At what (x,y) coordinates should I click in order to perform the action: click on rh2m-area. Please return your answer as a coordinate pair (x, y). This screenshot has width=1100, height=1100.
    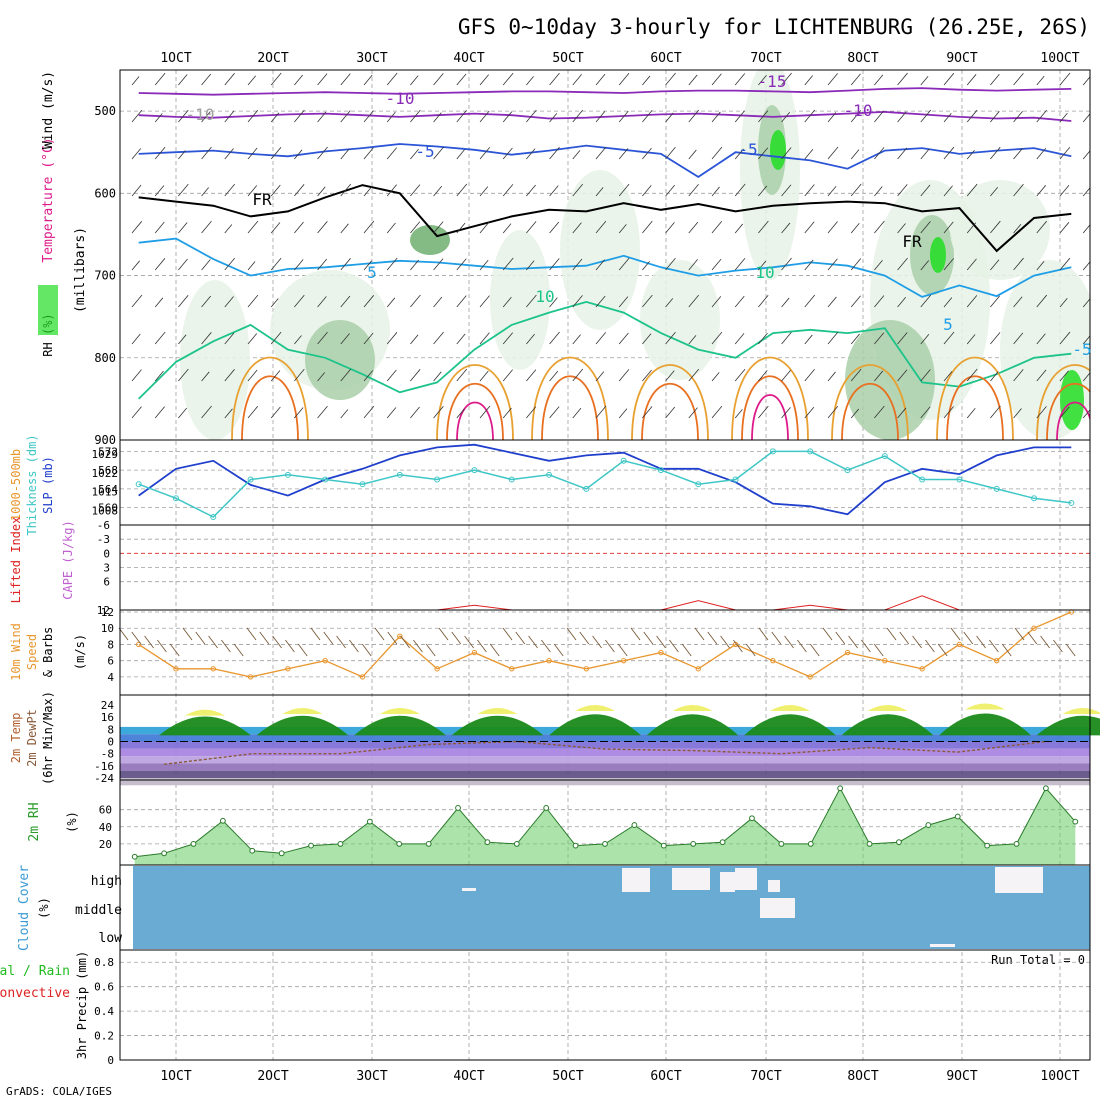
    Looking at the image, I should click on (605, 826).